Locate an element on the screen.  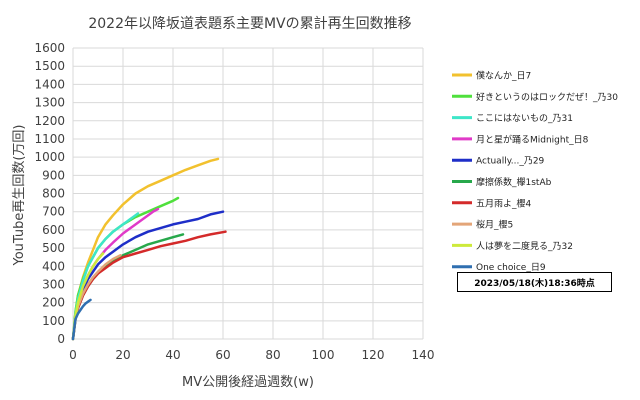
y-tick-label: 100 is located at coordinates (53, 321).